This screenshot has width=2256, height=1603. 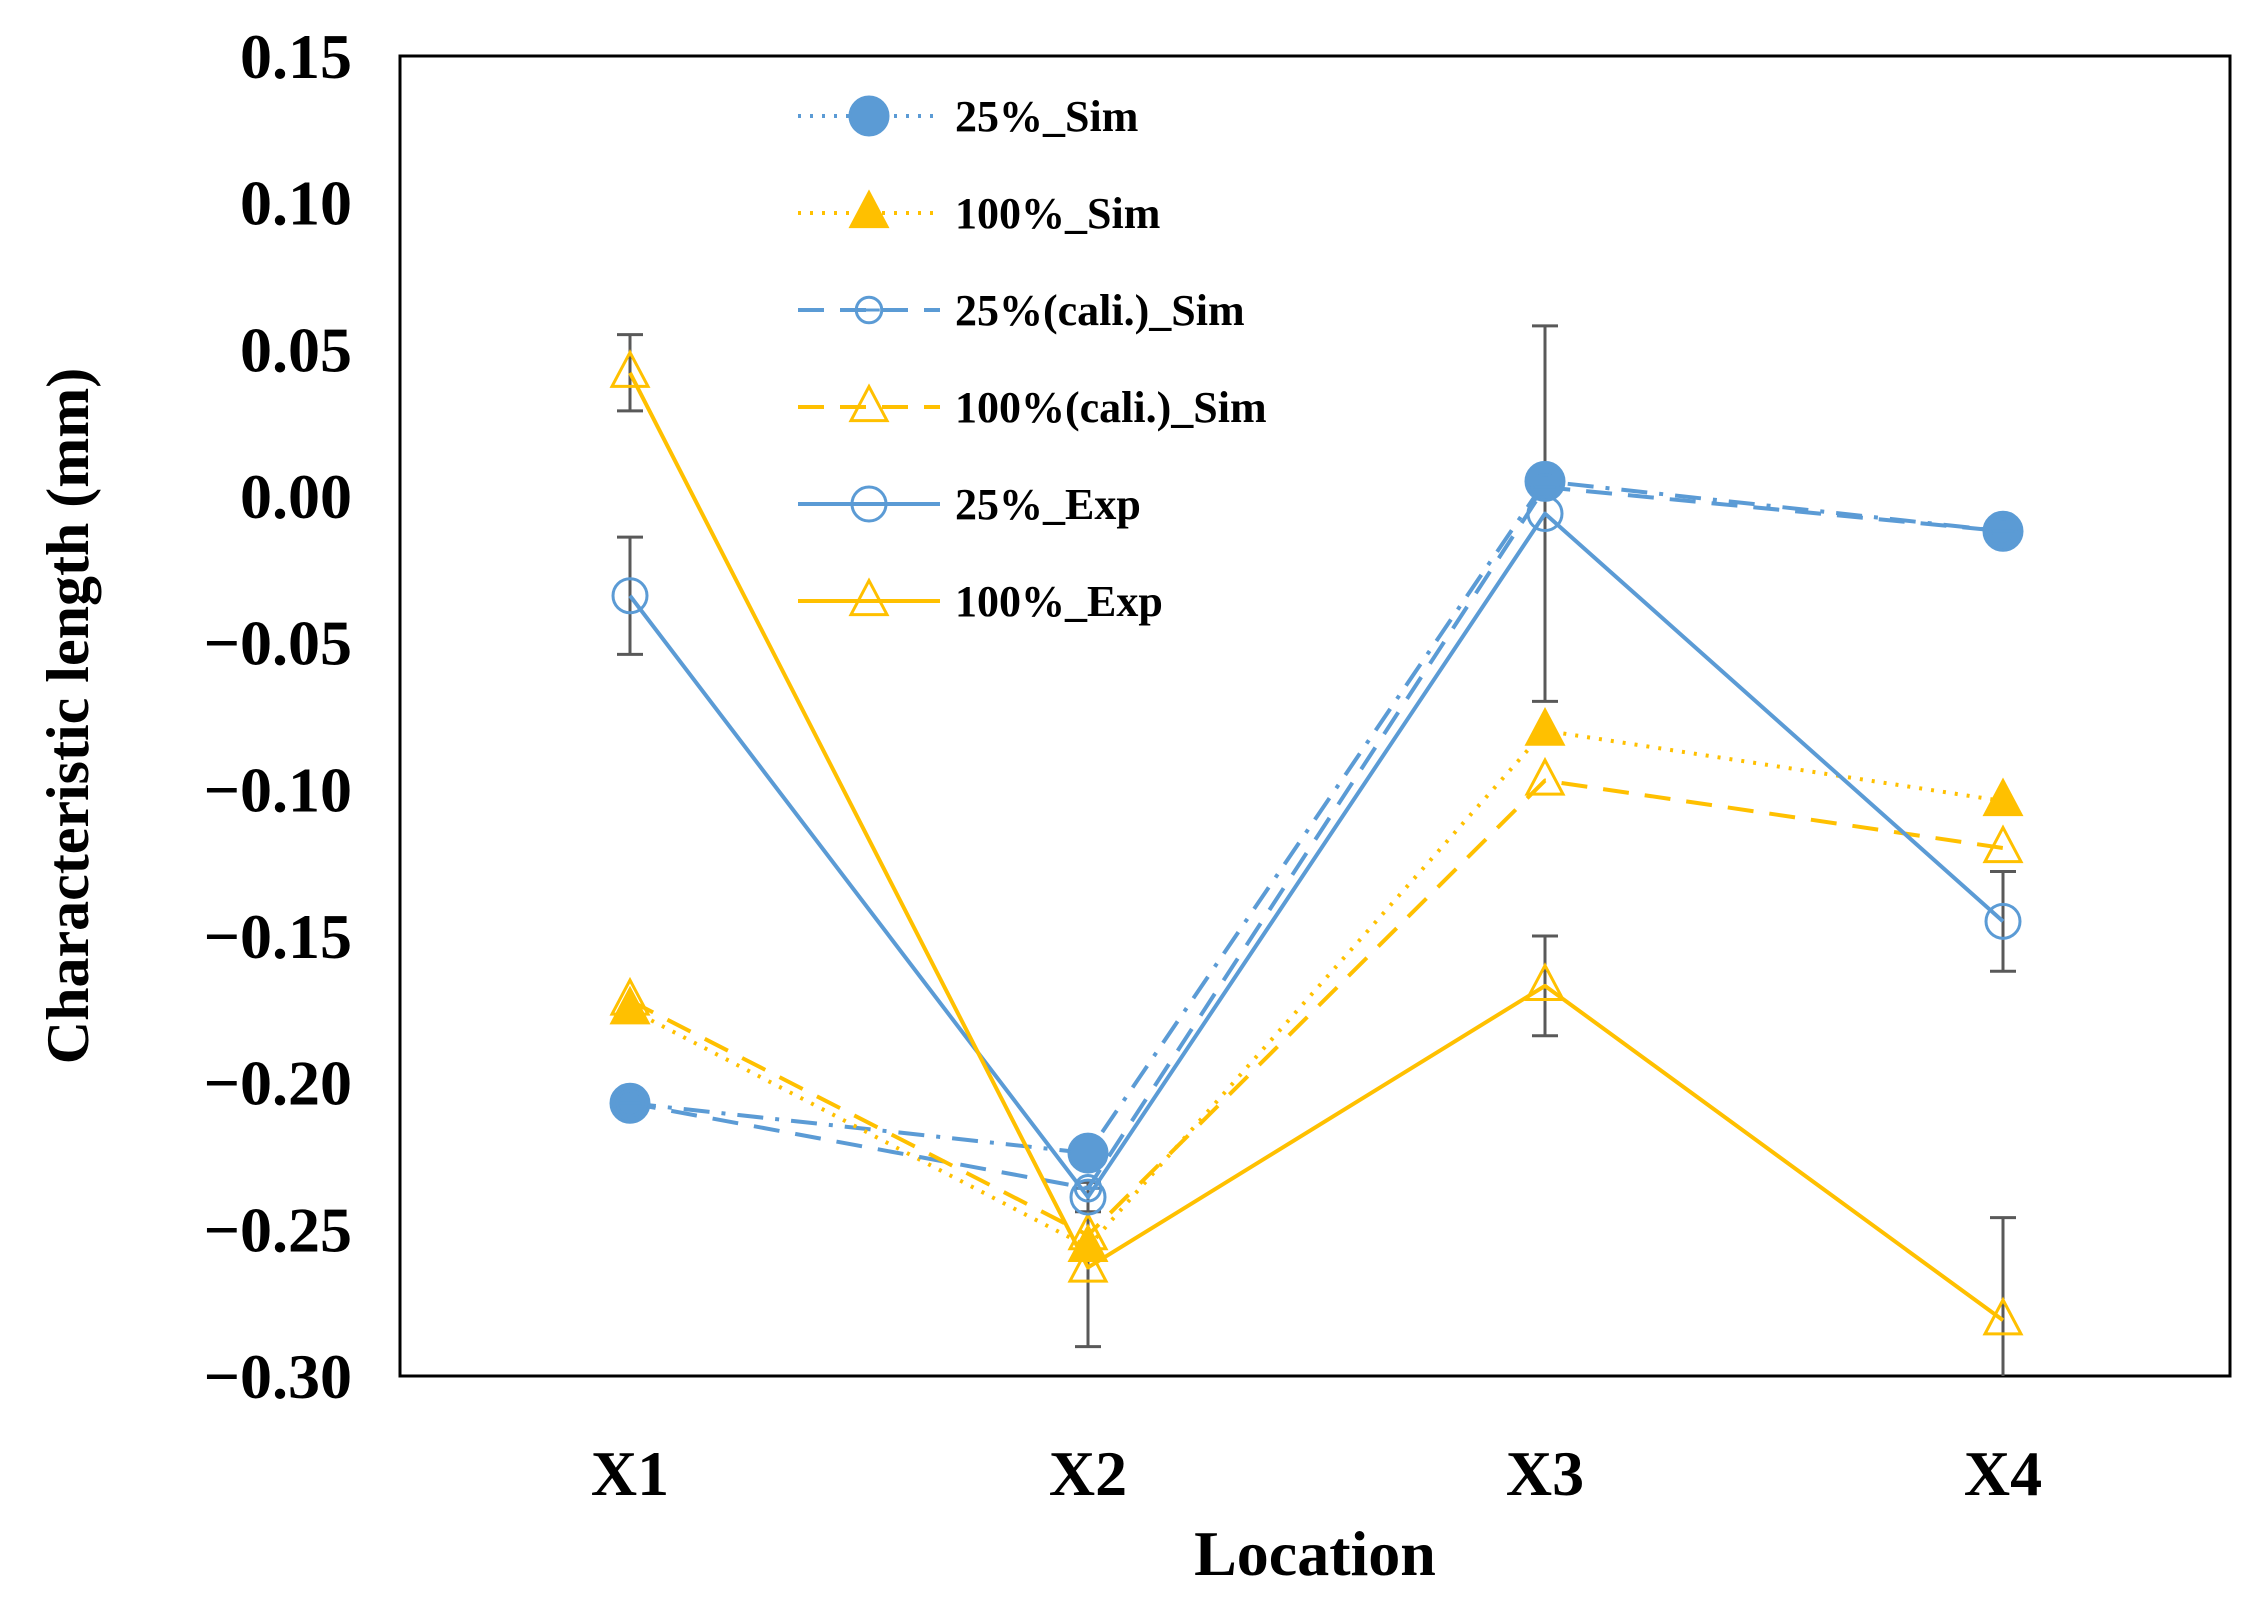 I want to click on legend-entry: 25%(cali.)_Sim, so click(x=1021, y=310).